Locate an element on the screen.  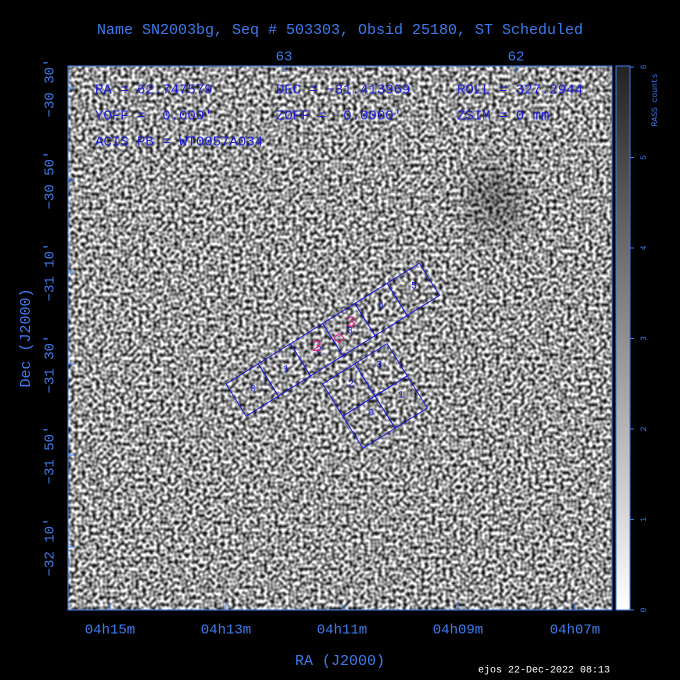
info-text: YOFF = 0.000' is located at coordinates (154, 117).